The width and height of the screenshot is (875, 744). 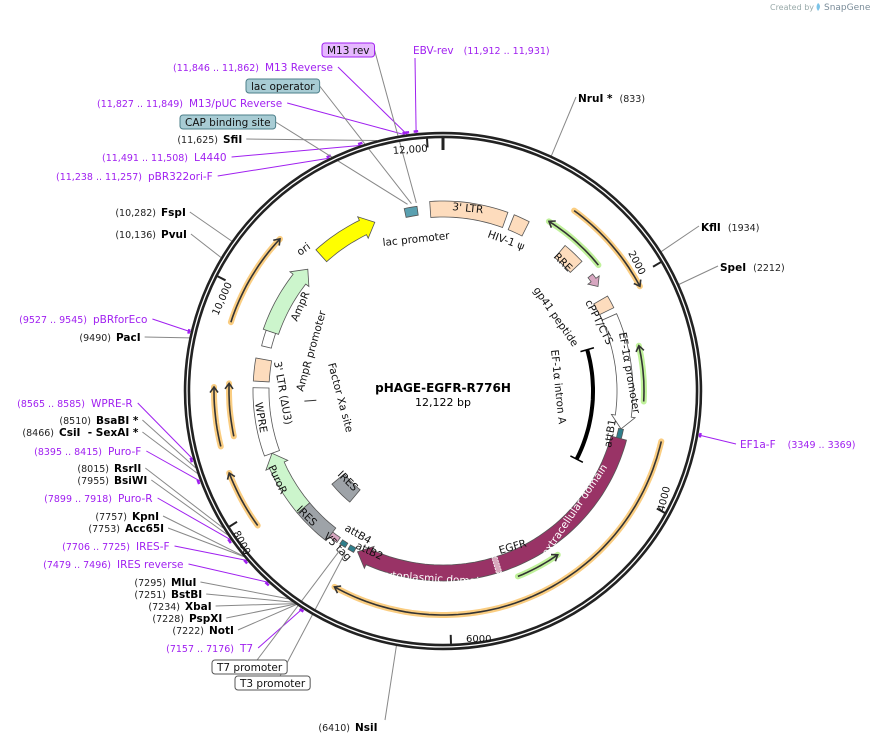 What do you see at coordinates (98, 499) in the screenshot?
I see `primer-puro-r: Puro-R (7899 .. 7918)` at bounding box center [98, 499].